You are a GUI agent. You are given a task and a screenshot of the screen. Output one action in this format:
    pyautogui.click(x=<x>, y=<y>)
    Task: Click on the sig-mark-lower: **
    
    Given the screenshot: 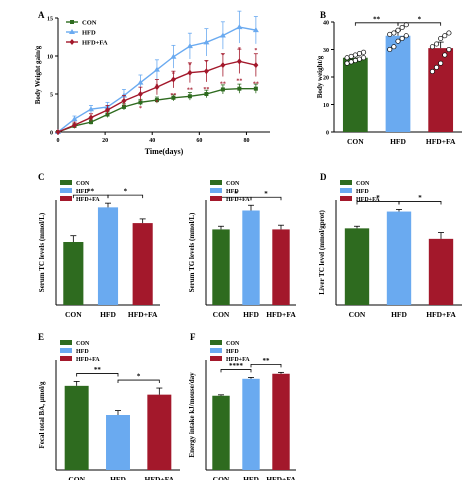 What is the action you would take?
    pyautogui.click(x=239, y=81)
    